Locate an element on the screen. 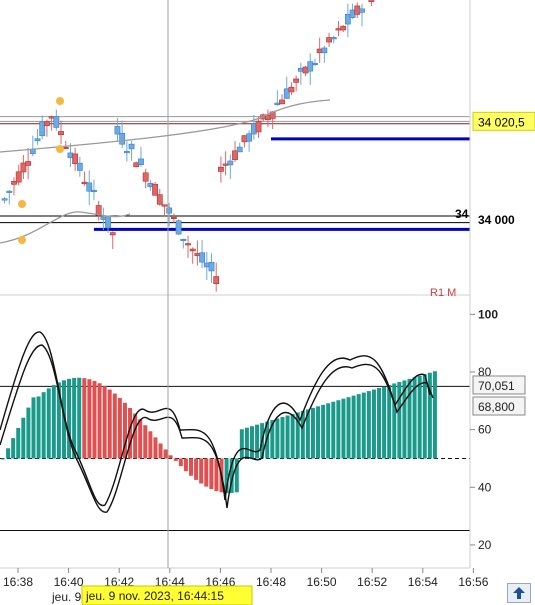 Image resolution: width=535 pixels, height=605 pixels. scroll-up-button is located at coordinates (519, 593).